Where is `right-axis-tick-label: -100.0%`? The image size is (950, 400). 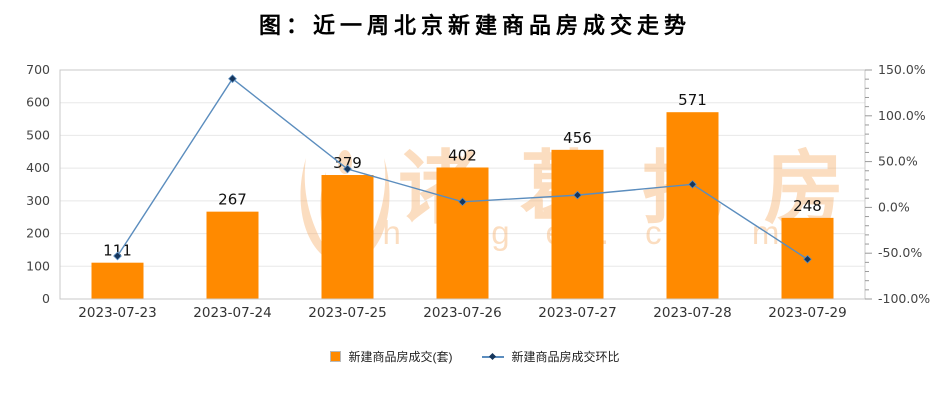 right-axis-tick-label: -100.0% is located at coordinates (904, 298).